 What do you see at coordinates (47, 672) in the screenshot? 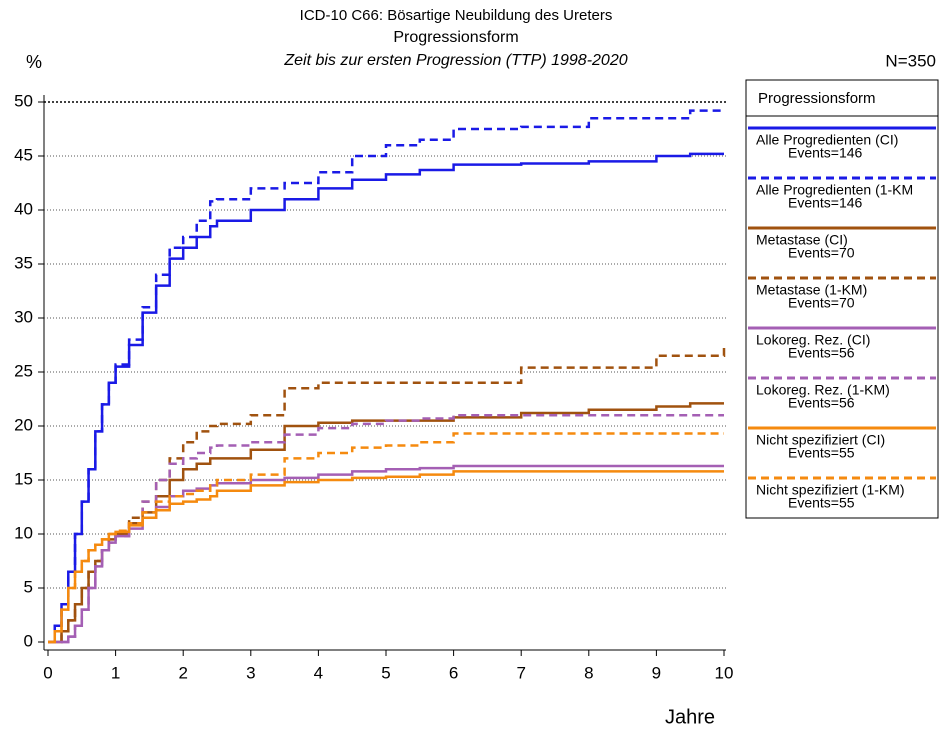
I see `x-tick-label: 0` at bounding box center [47, 672].